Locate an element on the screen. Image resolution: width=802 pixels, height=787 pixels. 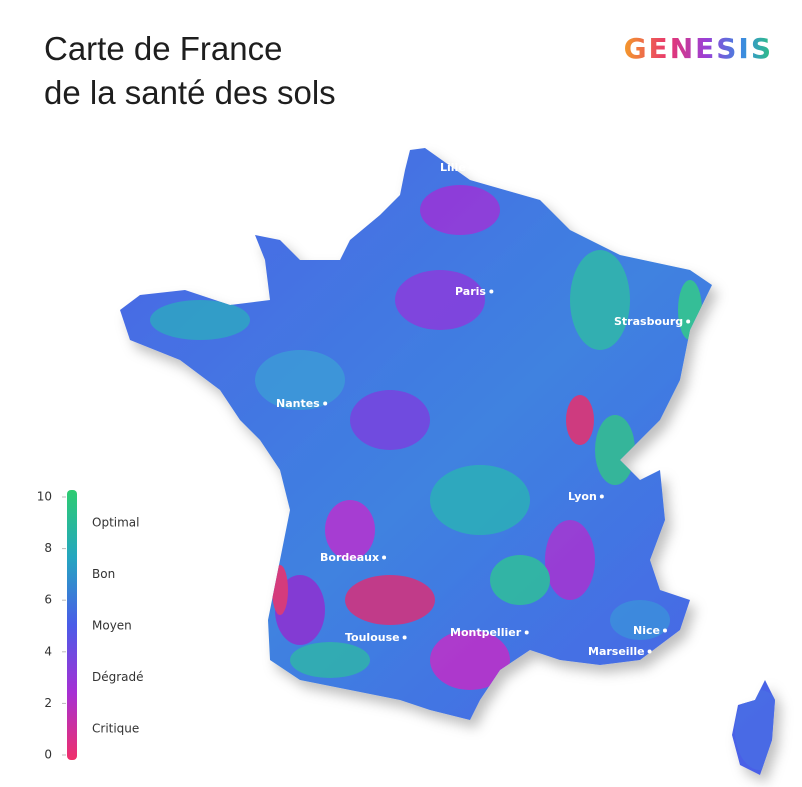
city-label: Lyon is located at coordinates (582, 496).